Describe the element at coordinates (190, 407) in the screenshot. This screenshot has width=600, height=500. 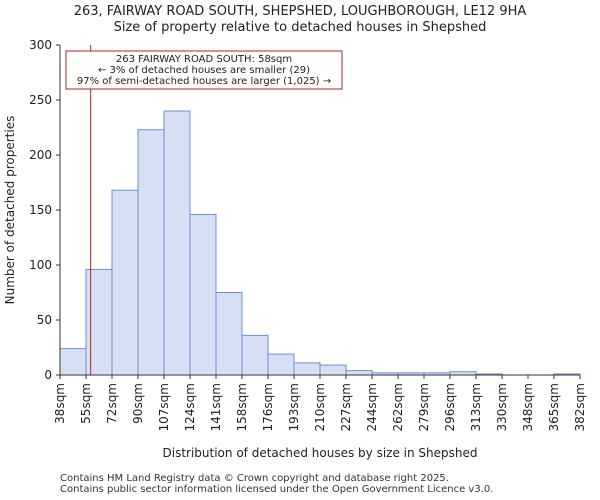
I see `x-tick-label: 124sqm` at that location.